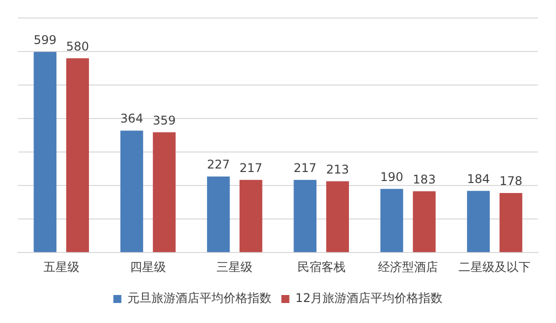 The height and width of the screenshot is (323, 556). I want to click on x-tick-label: 四星级, so click(148, 267).